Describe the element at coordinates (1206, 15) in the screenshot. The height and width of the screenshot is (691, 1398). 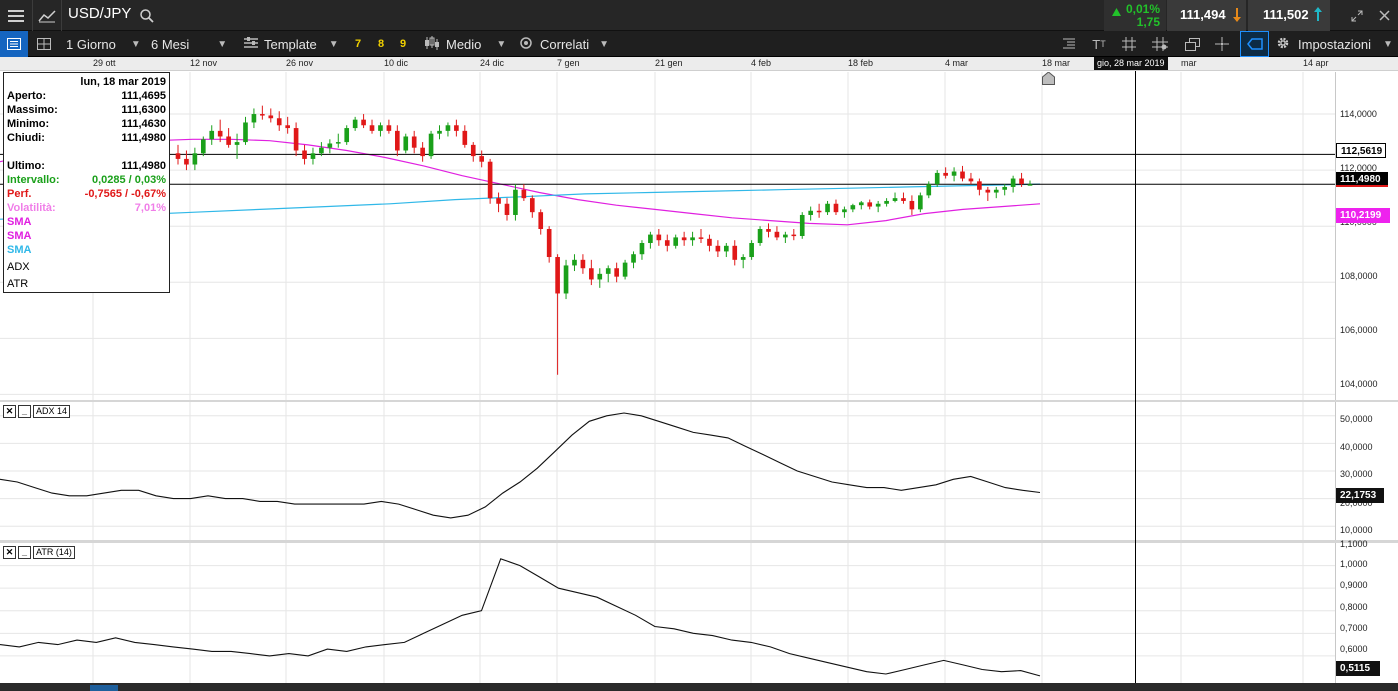
I see `sell-price-button: 111,494` at that location.